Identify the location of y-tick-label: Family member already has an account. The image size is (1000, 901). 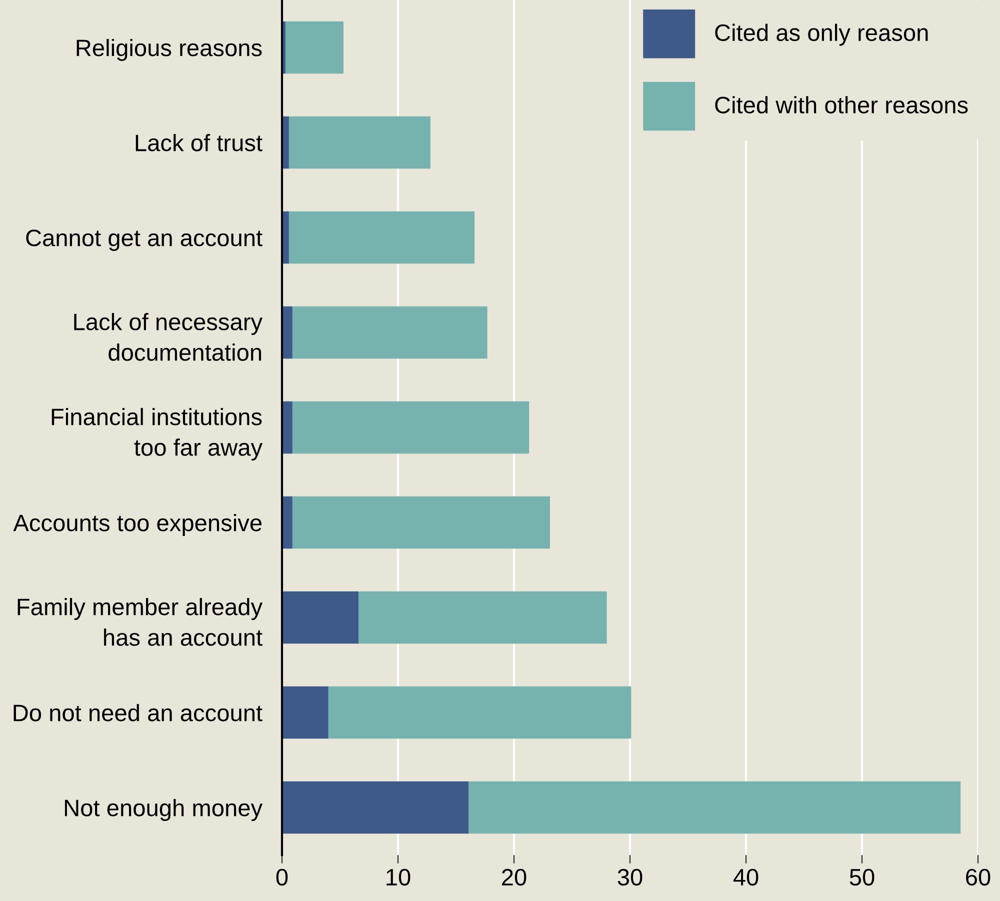
(140, 622).